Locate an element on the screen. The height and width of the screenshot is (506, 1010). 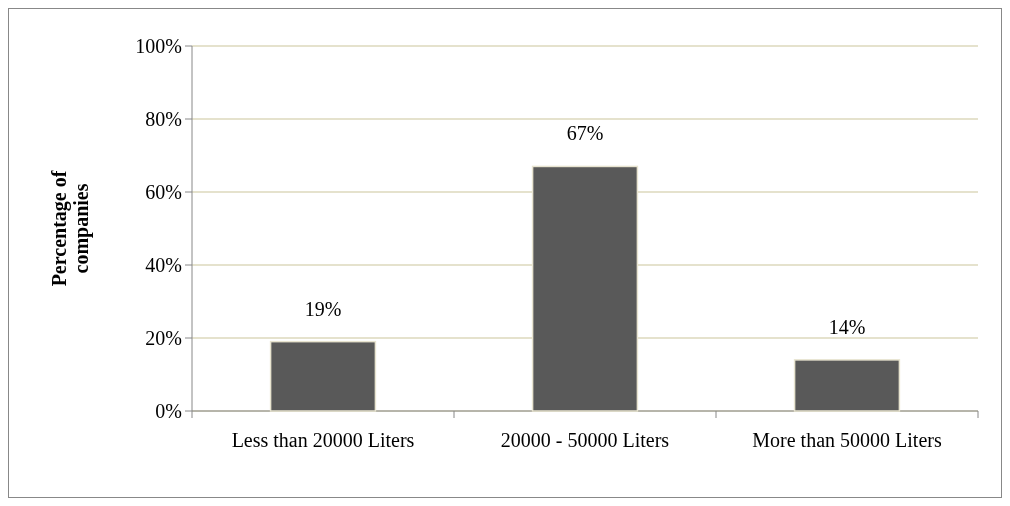
y-axis-title: Percentage of companies is located at coordinates (70, 228).